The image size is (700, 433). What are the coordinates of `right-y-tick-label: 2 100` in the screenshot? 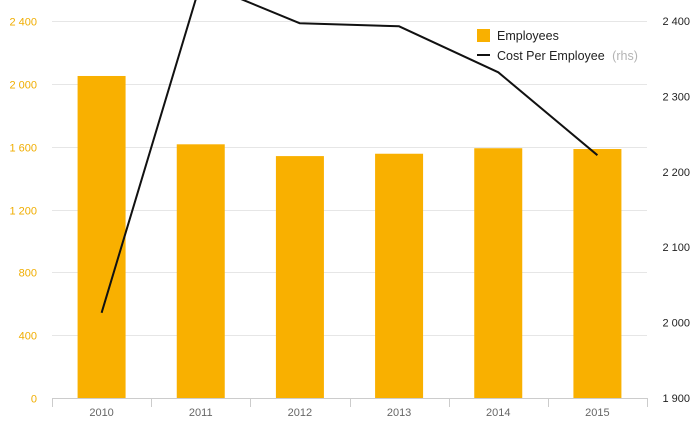 It's located at (676, 248).